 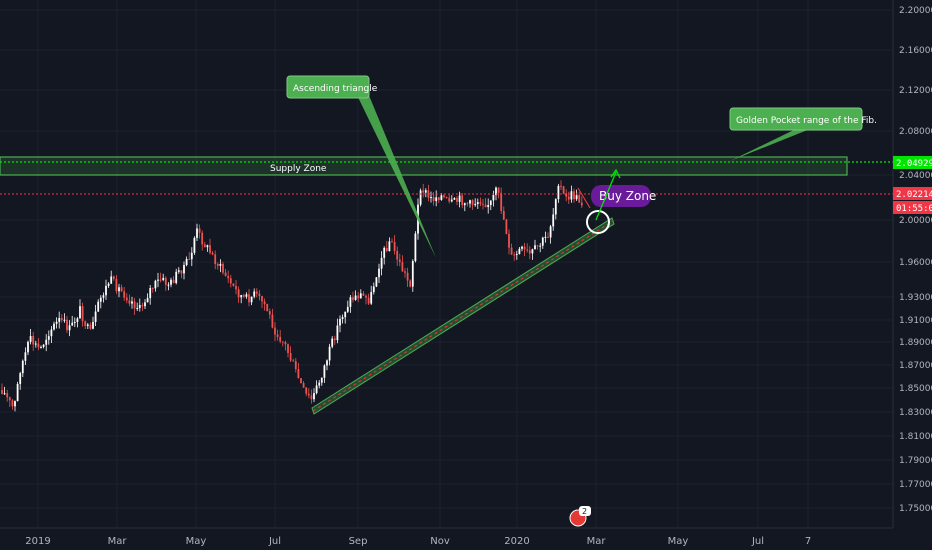 I want to click on time-tick-label: Mar, so click(x=597, y=541).